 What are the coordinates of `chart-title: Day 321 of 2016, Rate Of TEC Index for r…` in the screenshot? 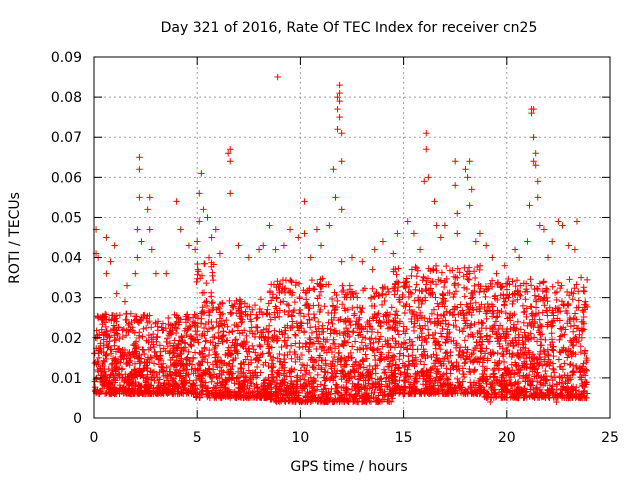 It's located at (349, 28).